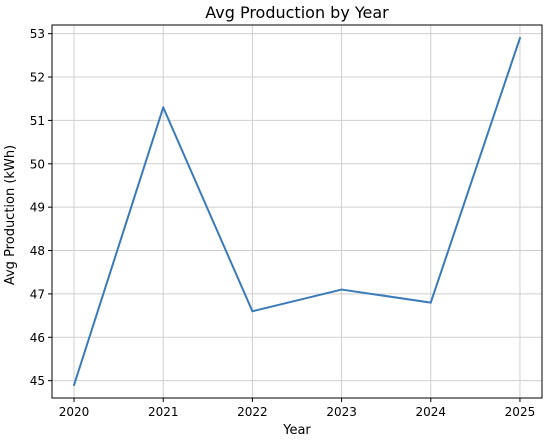  Describe the element at coordinates (163, 412) in the screenshot. I see `x-tick-label: 2021` at that location.